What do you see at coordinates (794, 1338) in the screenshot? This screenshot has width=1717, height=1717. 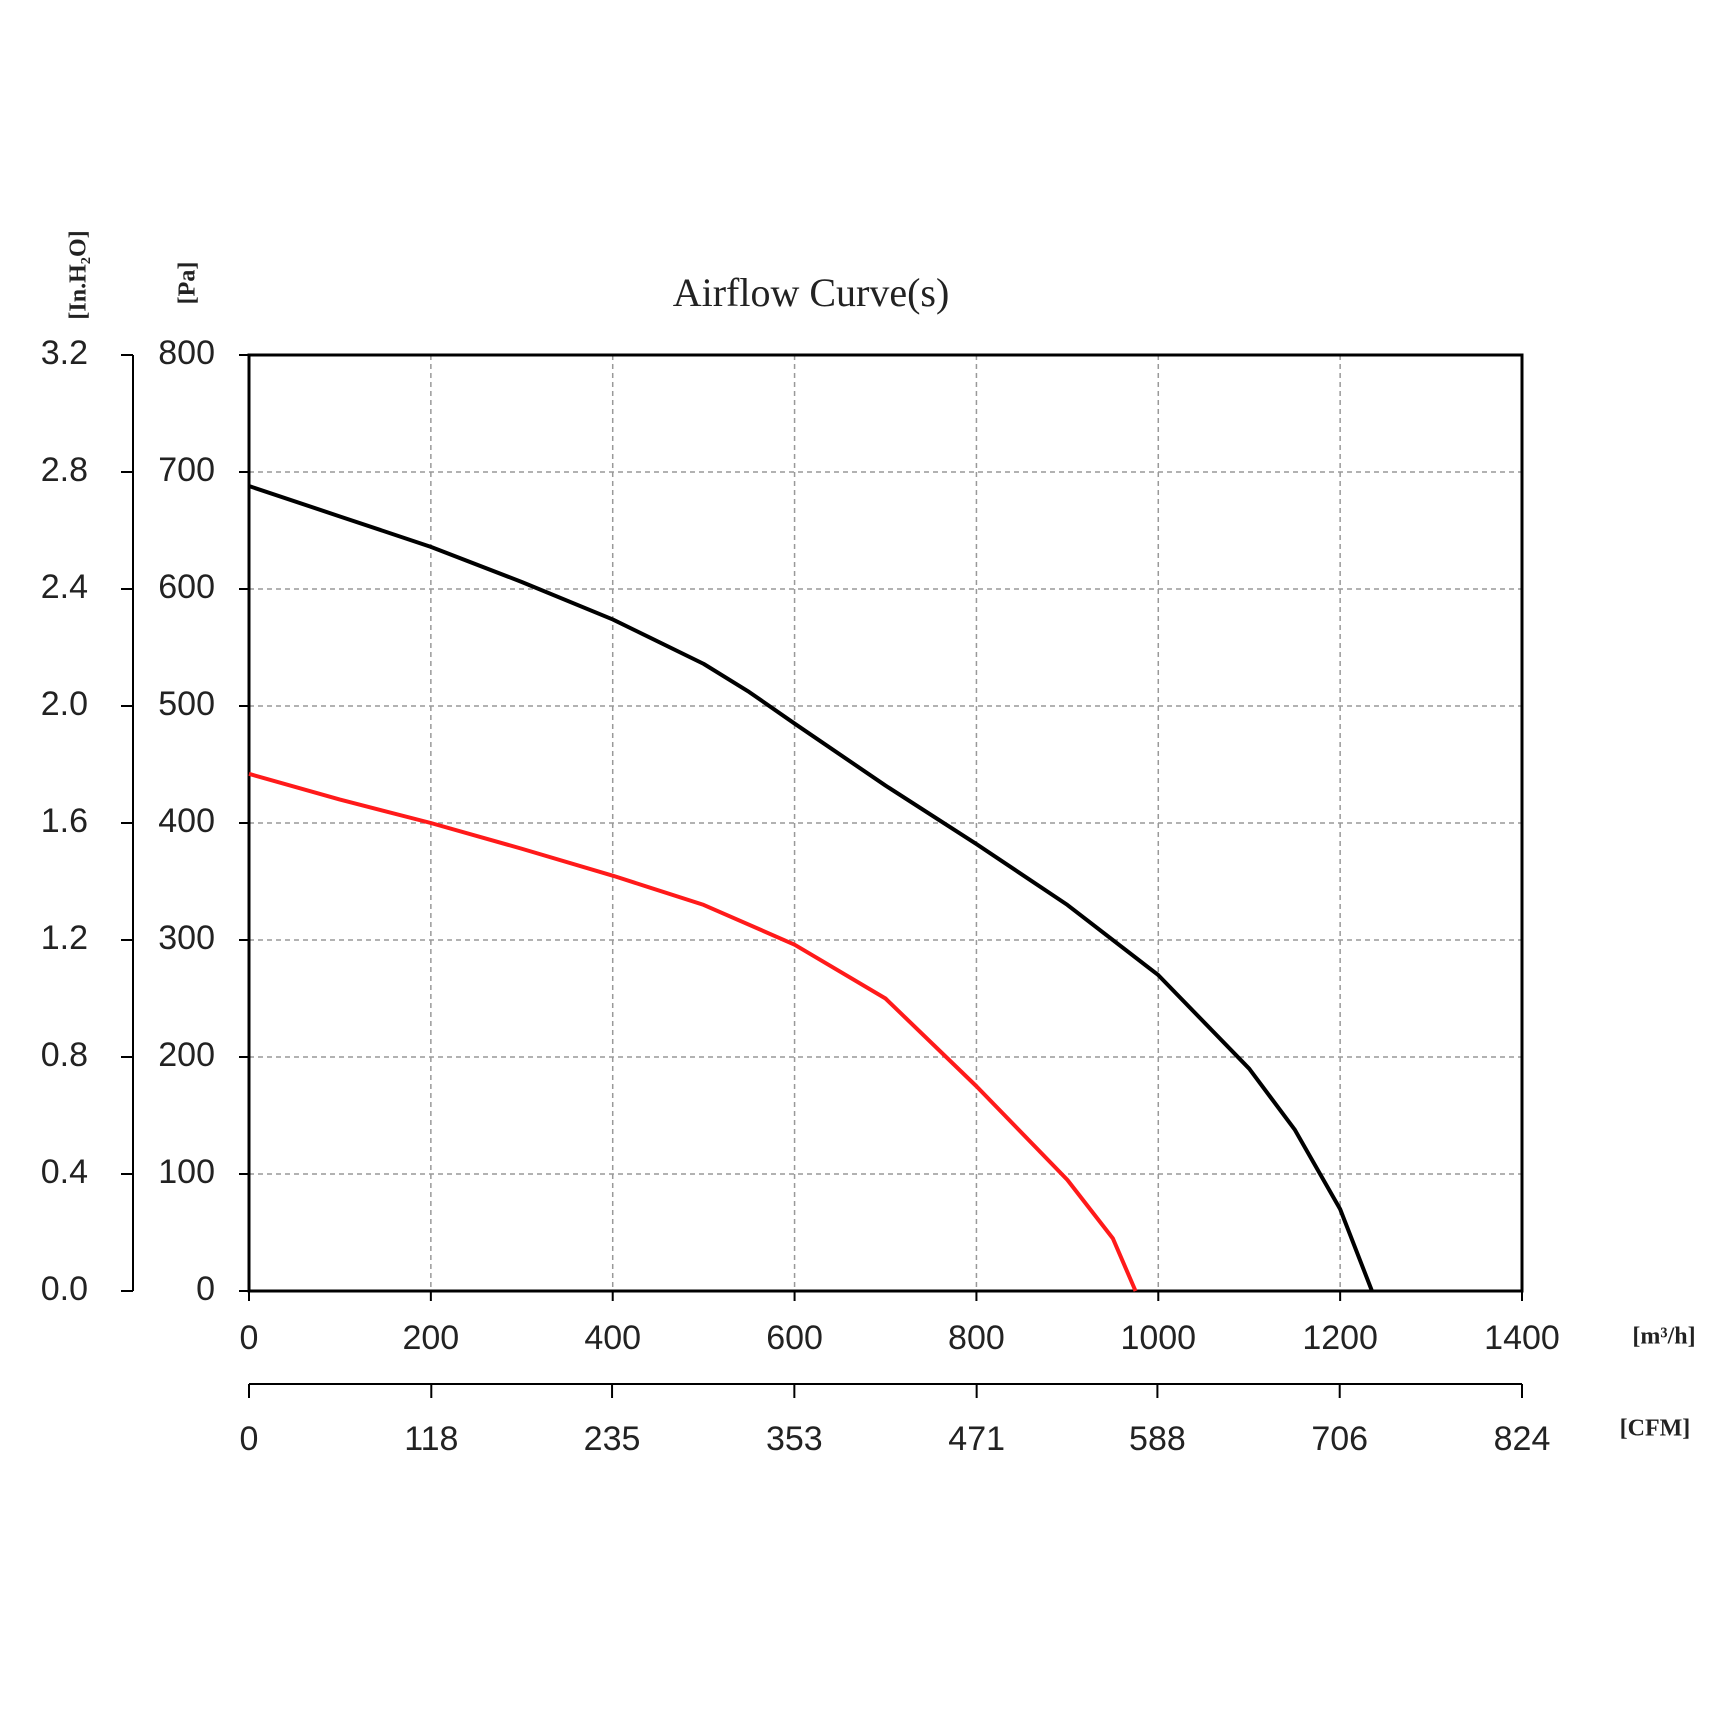 I see `x-tick-label: 600` at bounding box center [794, 1338].